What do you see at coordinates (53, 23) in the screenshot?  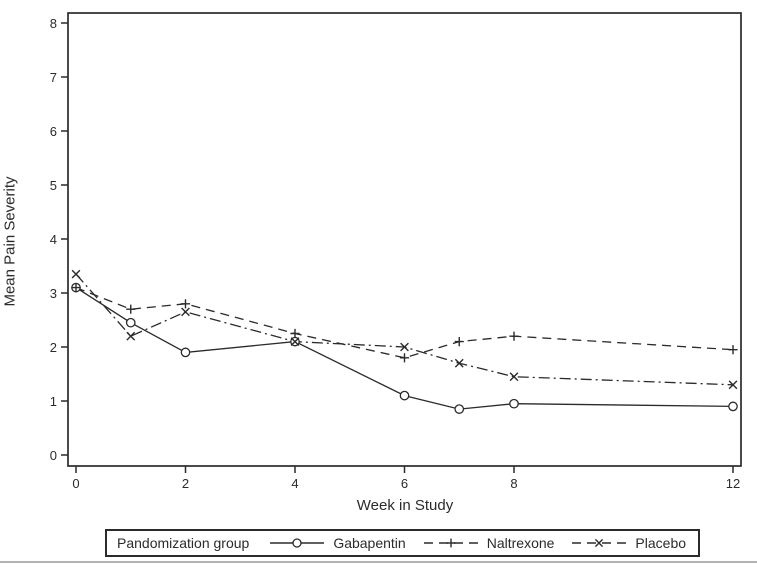 I see `y-tick-label: 8` at bounding box center [53, 23].